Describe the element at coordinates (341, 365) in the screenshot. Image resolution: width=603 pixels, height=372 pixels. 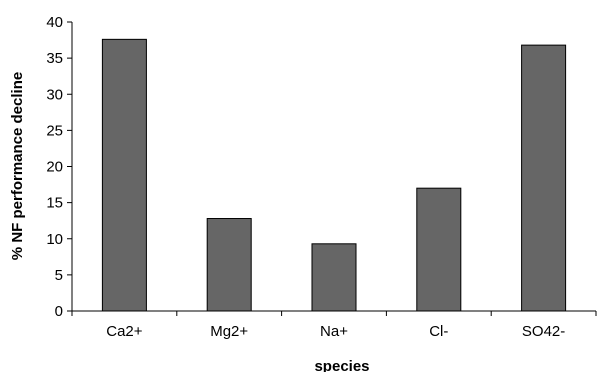
I see `x-axis-title: species` at that location.